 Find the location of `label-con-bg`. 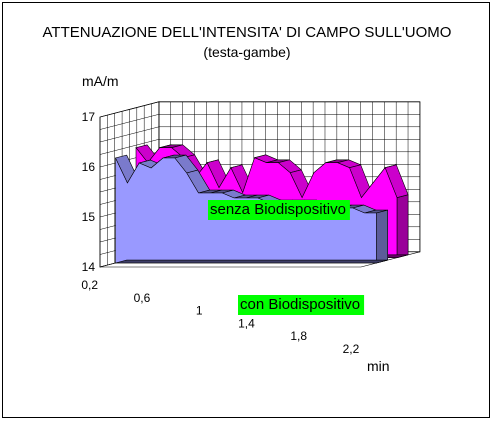

label-con-bg is located at coordinates (301, 305).